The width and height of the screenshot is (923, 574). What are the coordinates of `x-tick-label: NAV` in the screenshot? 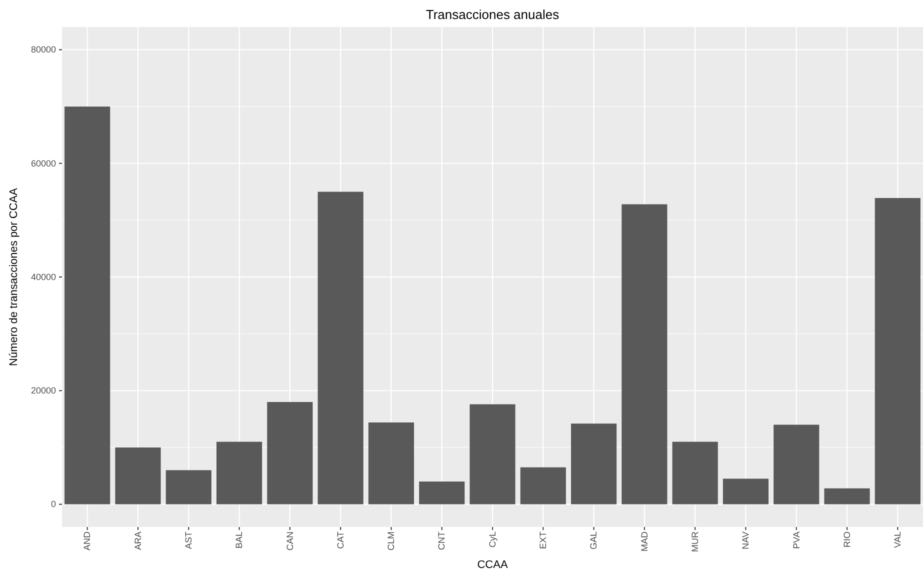 It's located at (745, 541).